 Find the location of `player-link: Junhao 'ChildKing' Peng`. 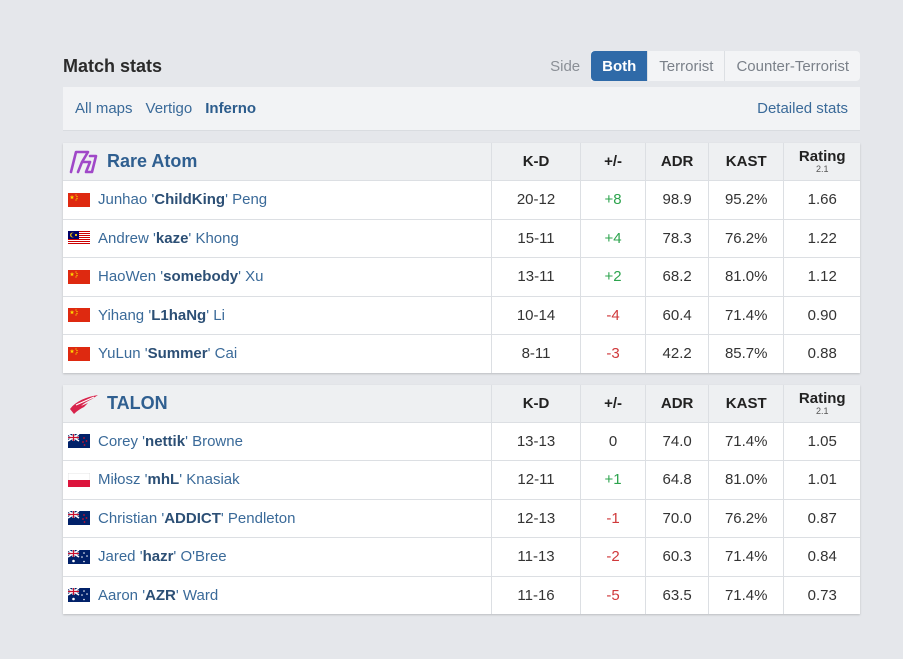

player-link: Junhao 'ChildKing' Peng is located at coordinates (182, 199).